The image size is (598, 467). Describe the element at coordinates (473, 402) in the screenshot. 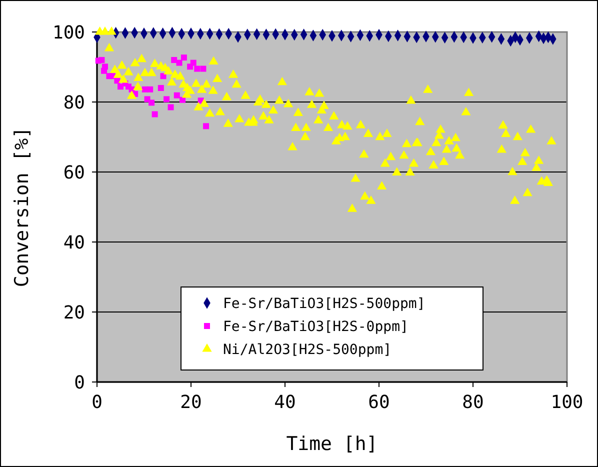

I see `x-tick-label: 80` at that location.